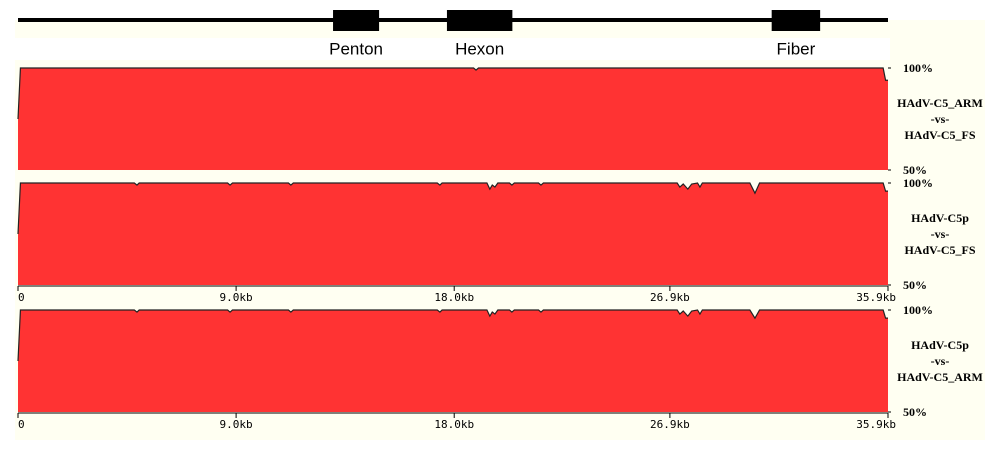 The width and height of the screenshot is (1000, 450). Describe the element at coordinates (356, 48) in the screenshot. I see `gene-label: Penton` at that location.